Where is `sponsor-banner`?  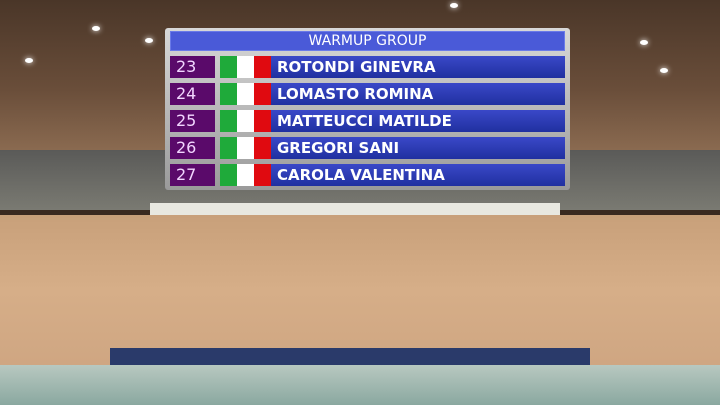 sponsor-banner is located at coordinates (355, 210).